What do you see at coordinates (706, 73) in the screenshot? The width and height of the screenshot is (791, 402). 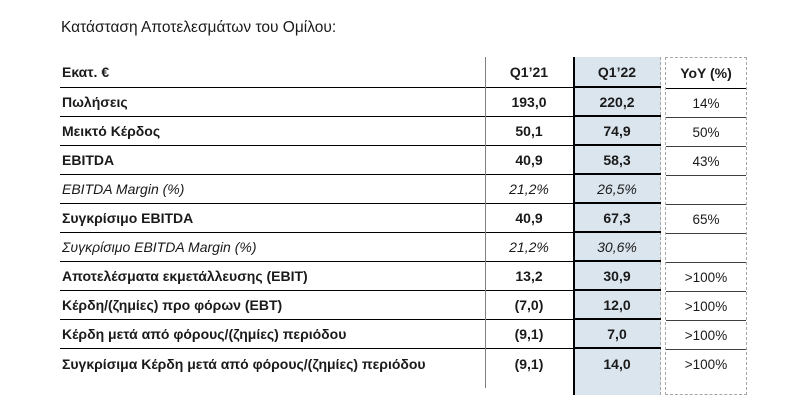 I see `col-header-yoy: YoY (%)` at bounding box center [706, 73].